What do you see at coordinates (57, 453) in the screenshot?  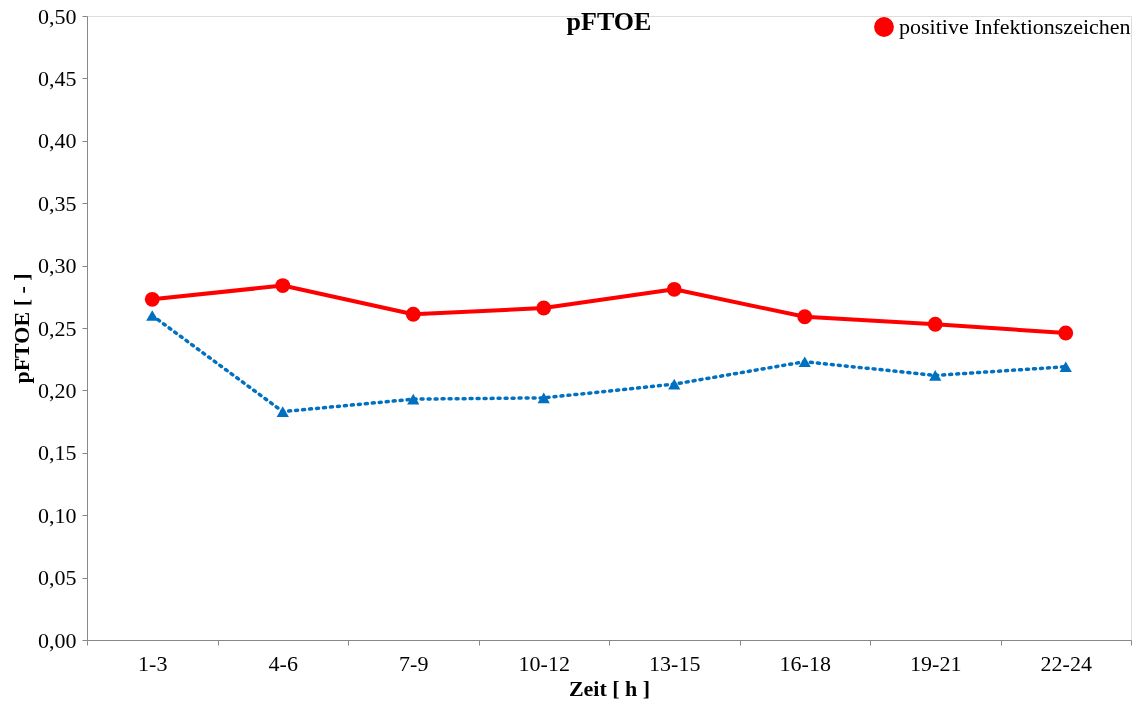 I see `y-tick-label: 0,15` at bounding box center [57, 453].